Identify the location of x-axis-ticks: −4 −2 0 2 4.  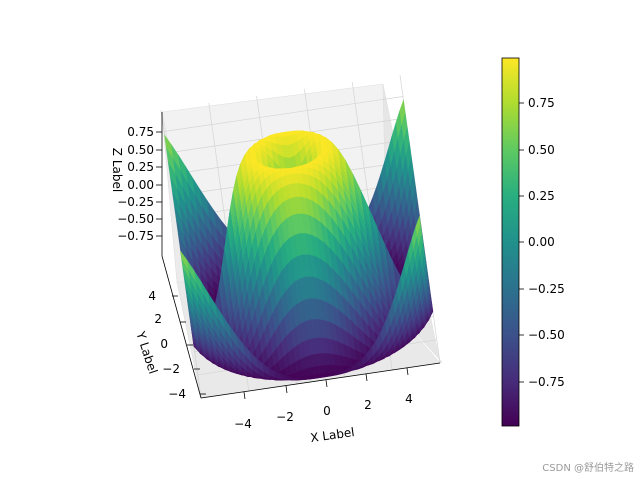
(323, 399).